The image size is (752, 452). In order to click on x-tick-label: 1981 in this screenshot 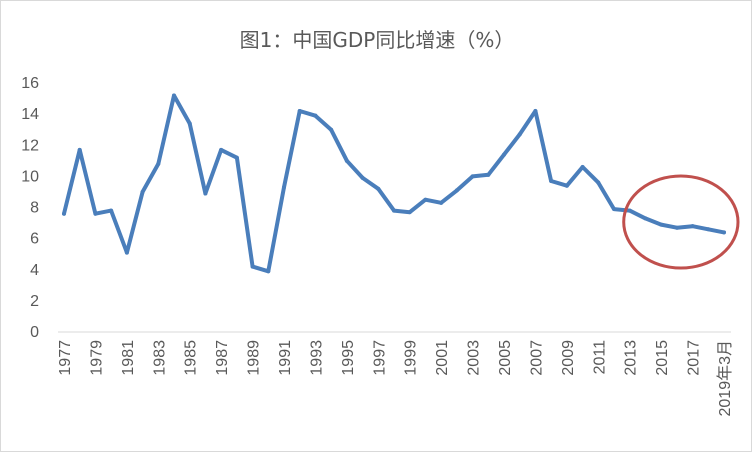, I will do `click(128, 358)`.